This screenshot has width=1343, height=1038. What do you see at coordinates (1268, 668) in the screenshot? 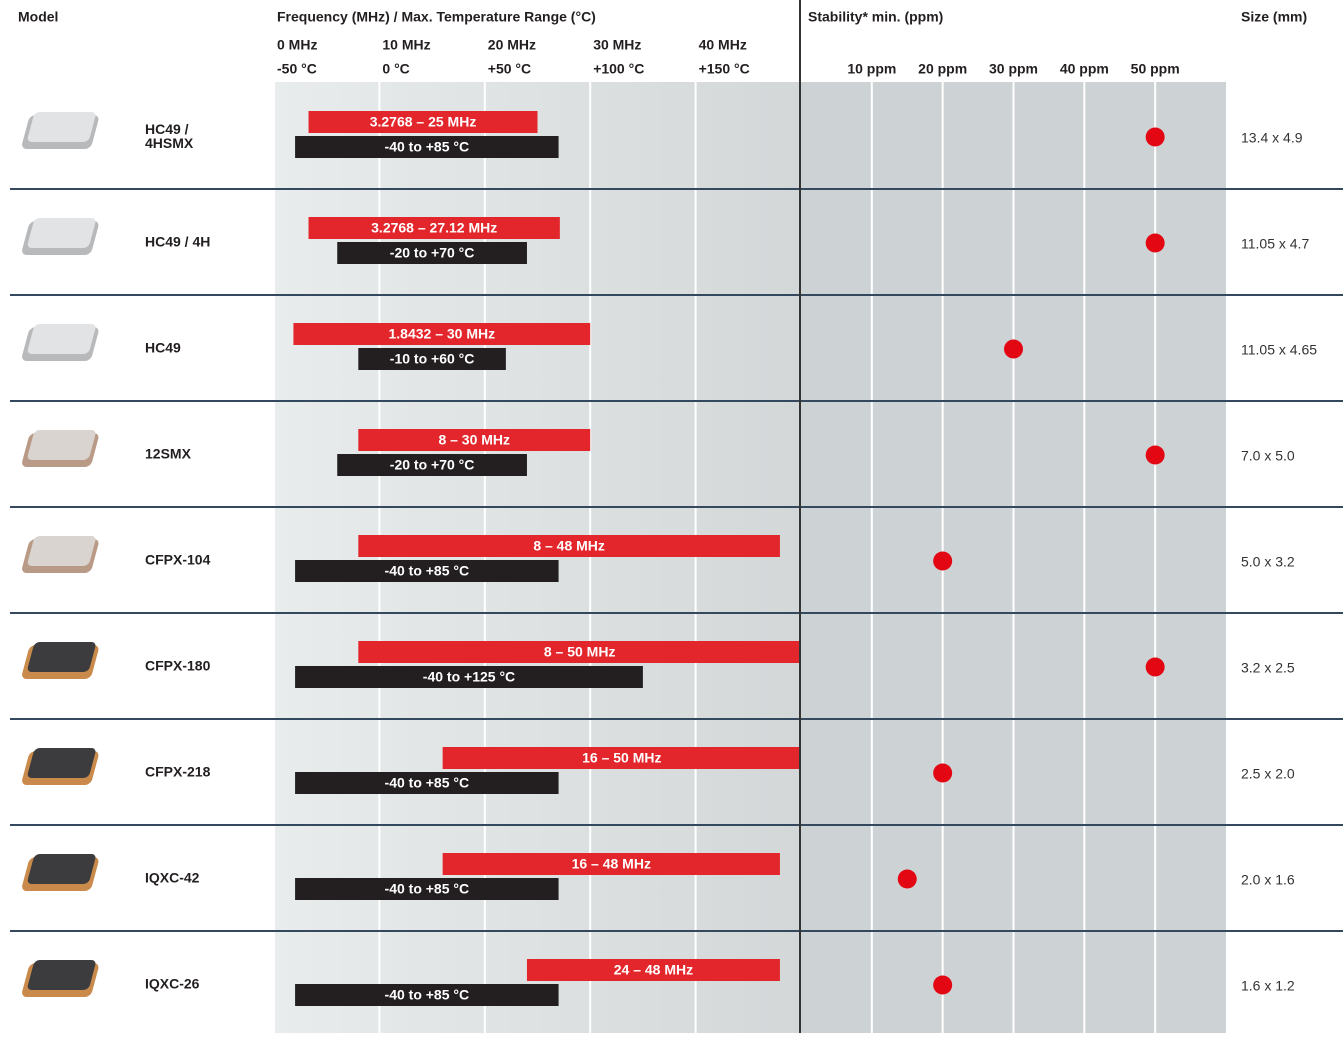
I see `size-value: 3.2 x 2.5` at bounding box center [1268, 668].